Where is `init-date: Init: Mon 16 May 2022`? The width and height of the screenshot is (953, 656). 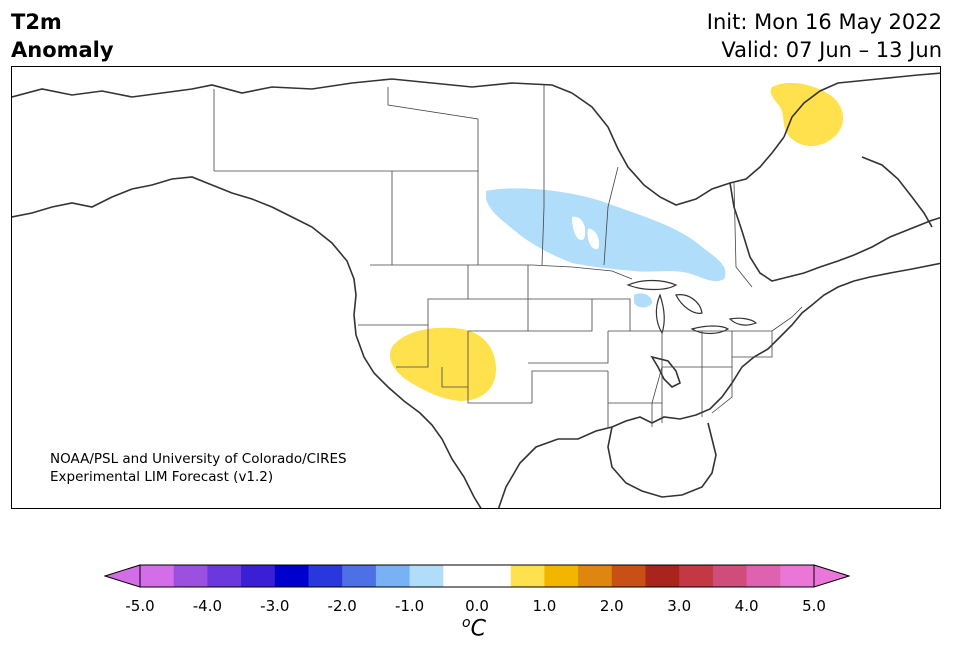 init-date: Init: Mon 16 May 2022 is located at coordinates (824, 22).